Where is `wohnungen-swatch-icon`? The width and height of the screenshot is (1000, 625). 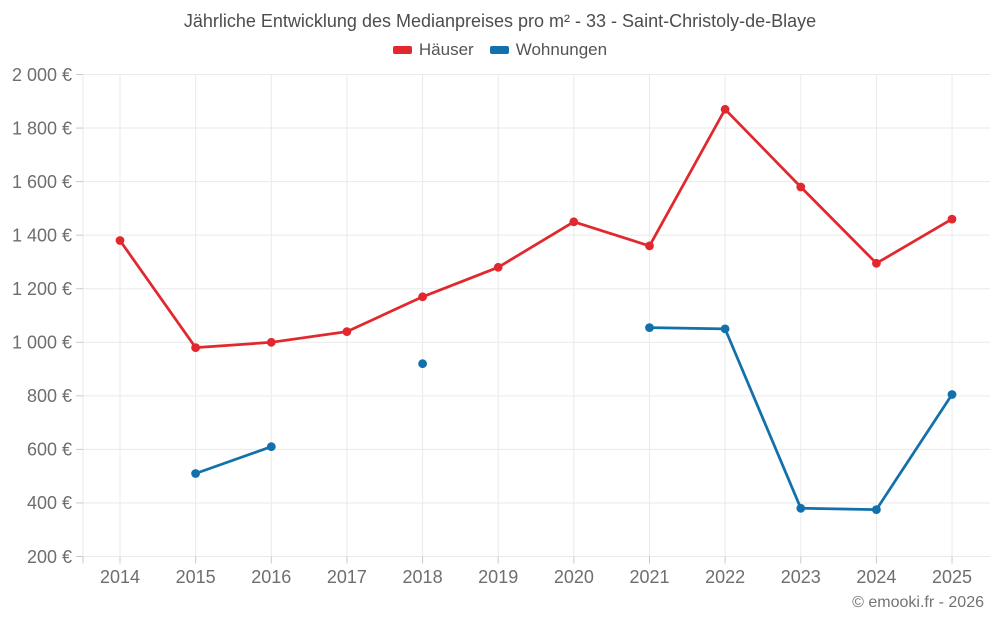 wohnungen-swatch-icon is located at coordinates (499, 50).